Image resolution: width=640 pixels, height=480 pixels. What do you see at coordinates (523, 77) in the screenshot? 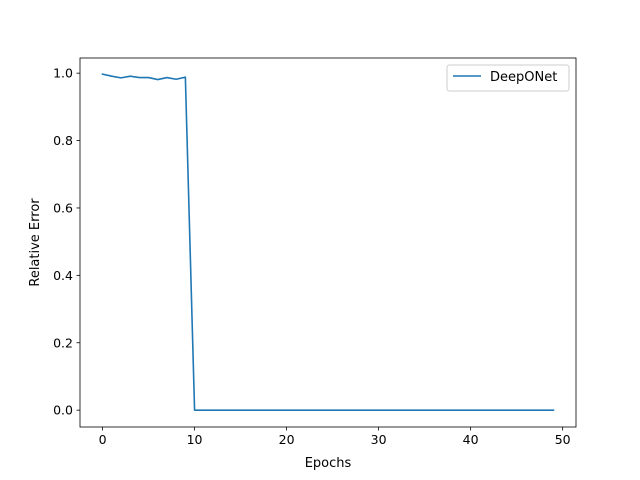
I see `legend-label: DeepONet` at bounding box center [523, 77].